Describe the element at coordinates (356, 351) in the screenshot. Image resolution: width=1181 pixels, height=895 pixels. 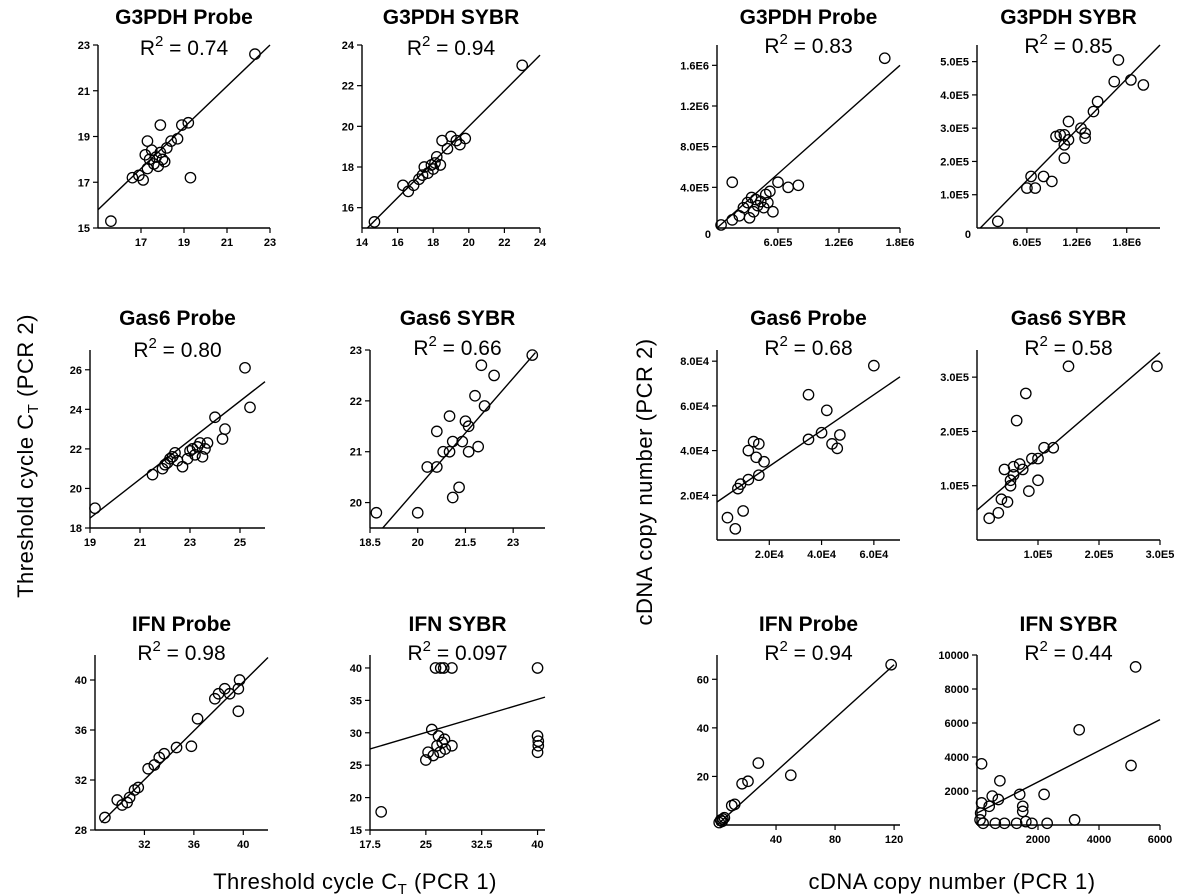
I see `y-tick-label: 23` at that location.